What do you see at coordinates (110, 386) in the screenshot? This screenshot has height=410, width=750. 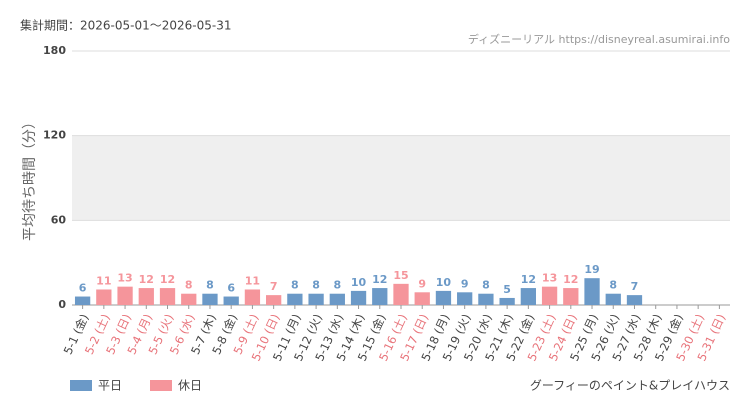 I see `legend-label: 平日` at bounding box center [110, 386].